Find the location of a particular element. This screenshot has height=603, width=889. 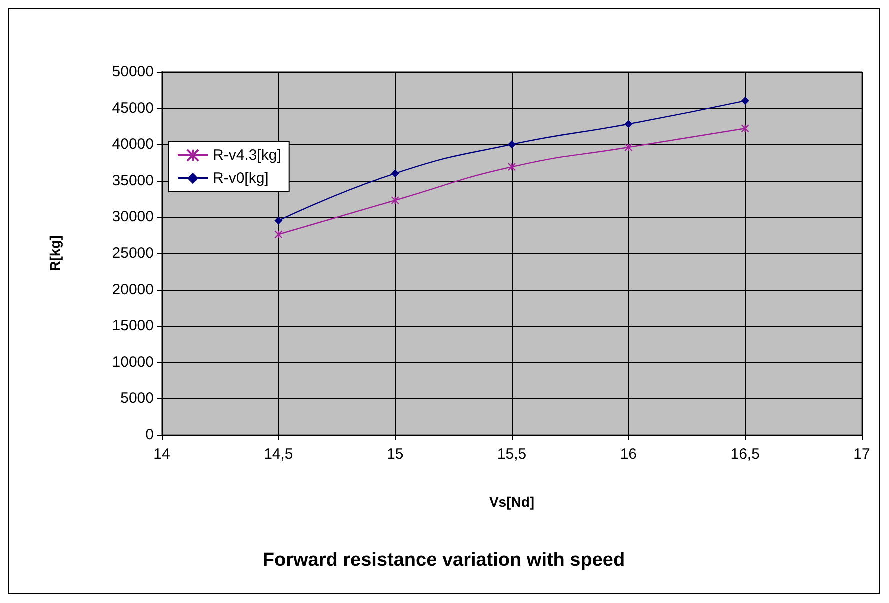

x-tick-label: 15,5 is located at coordinates (512, 454).